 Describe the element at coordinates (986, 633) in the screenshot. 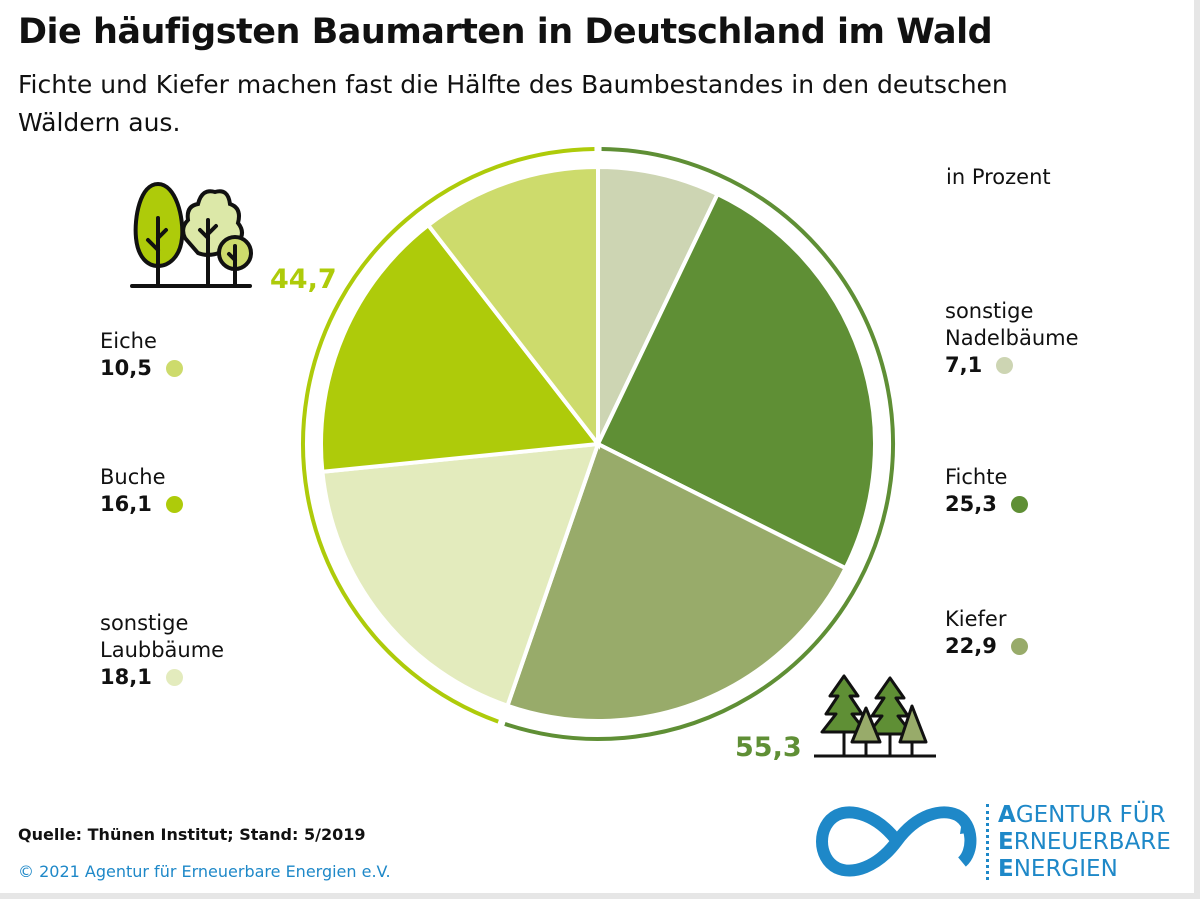

I see `legend-kiefer: Kiefer 22,9` at that location.